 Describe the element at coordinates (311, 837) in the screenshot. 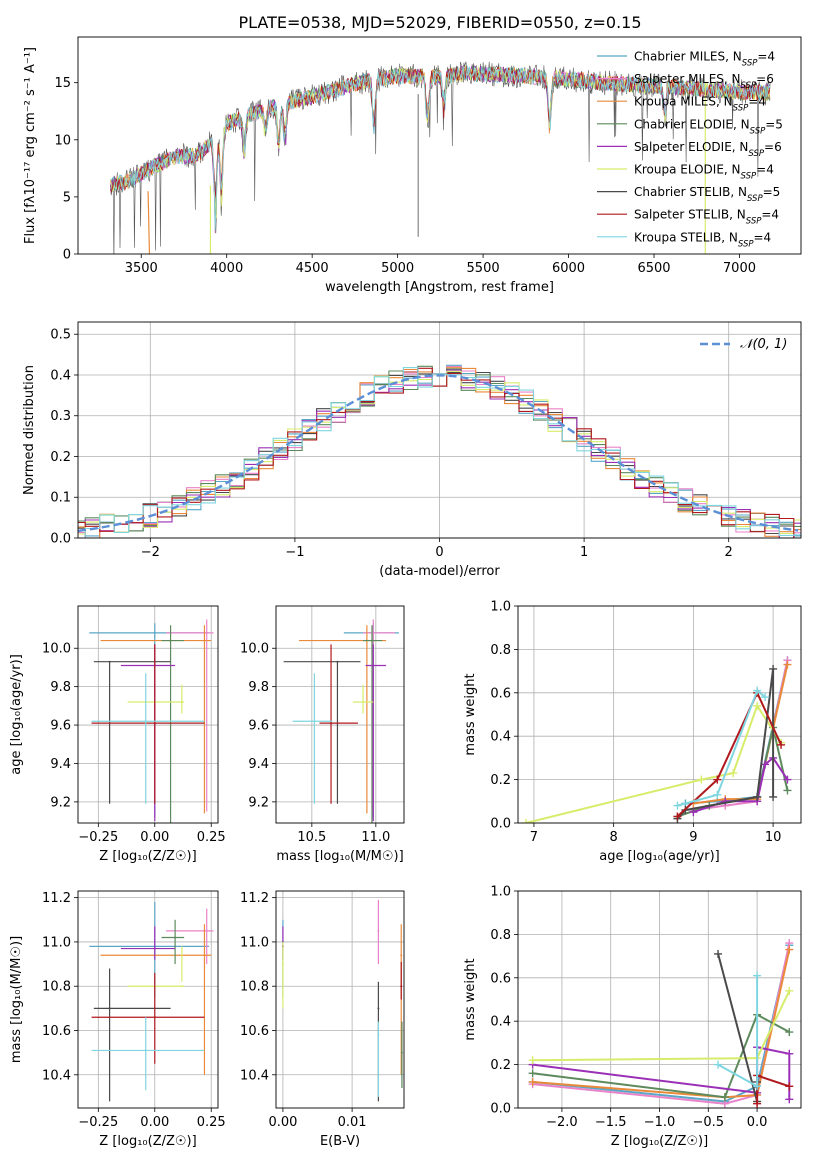

I see `x-tick-label: 10.5` at that location.